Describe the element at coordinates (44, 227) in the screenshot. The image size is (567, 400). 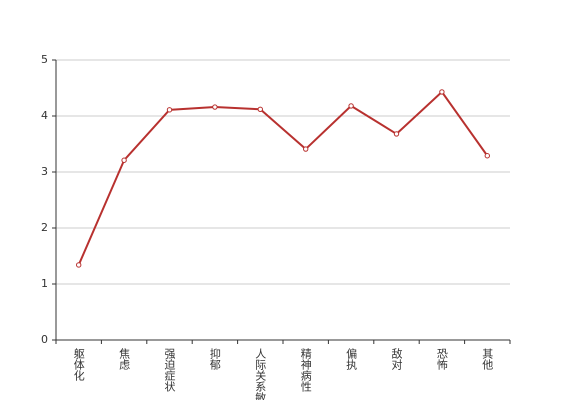
I see `y-tick-label: 2` at that location.